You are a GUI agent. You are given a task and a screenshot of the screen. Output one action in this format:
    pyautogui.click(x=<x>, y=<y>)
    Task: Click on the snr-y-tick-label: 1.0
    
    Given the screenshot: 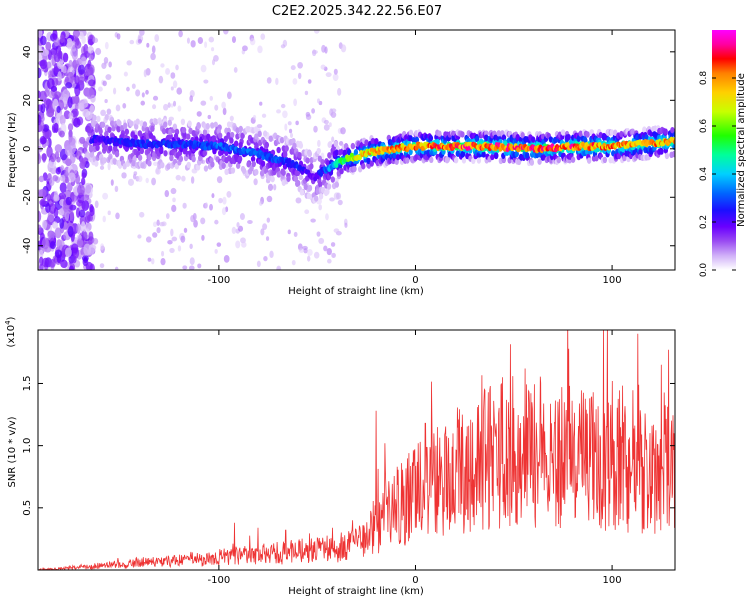 What is the action you would take?
    pyautogui.click(x=27, y=446)
    